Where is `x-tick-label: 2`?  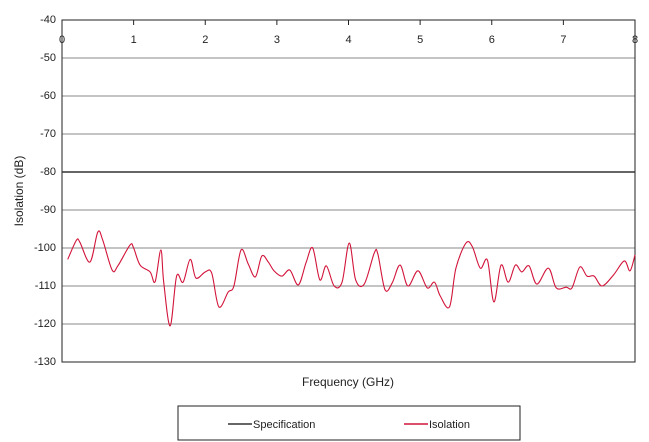
x-tick-label: 2 is located at coordinates (205, 40).